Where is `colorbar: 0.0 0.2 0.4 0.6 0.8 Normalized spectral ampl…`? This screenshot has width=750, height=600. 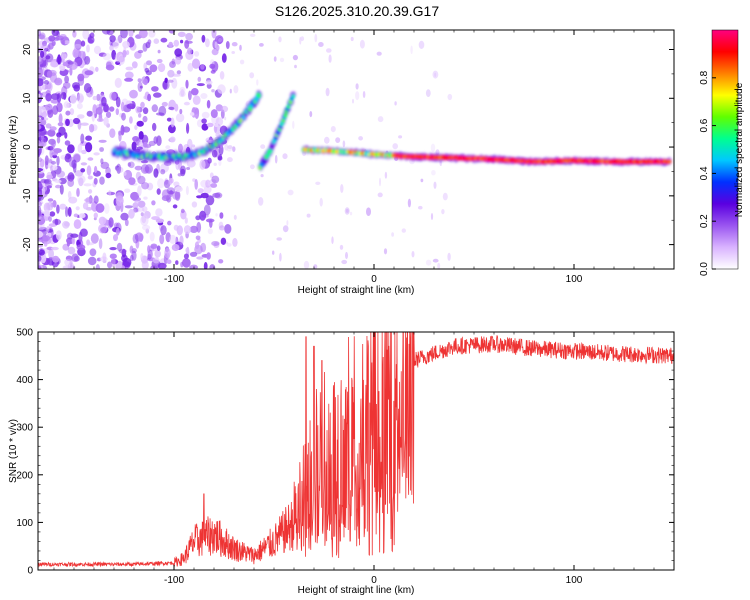
colorbar: 0.0 0.2 0.4 0.6 0.8 Normalized spectral ampl… is located at coordinates (722, 152).